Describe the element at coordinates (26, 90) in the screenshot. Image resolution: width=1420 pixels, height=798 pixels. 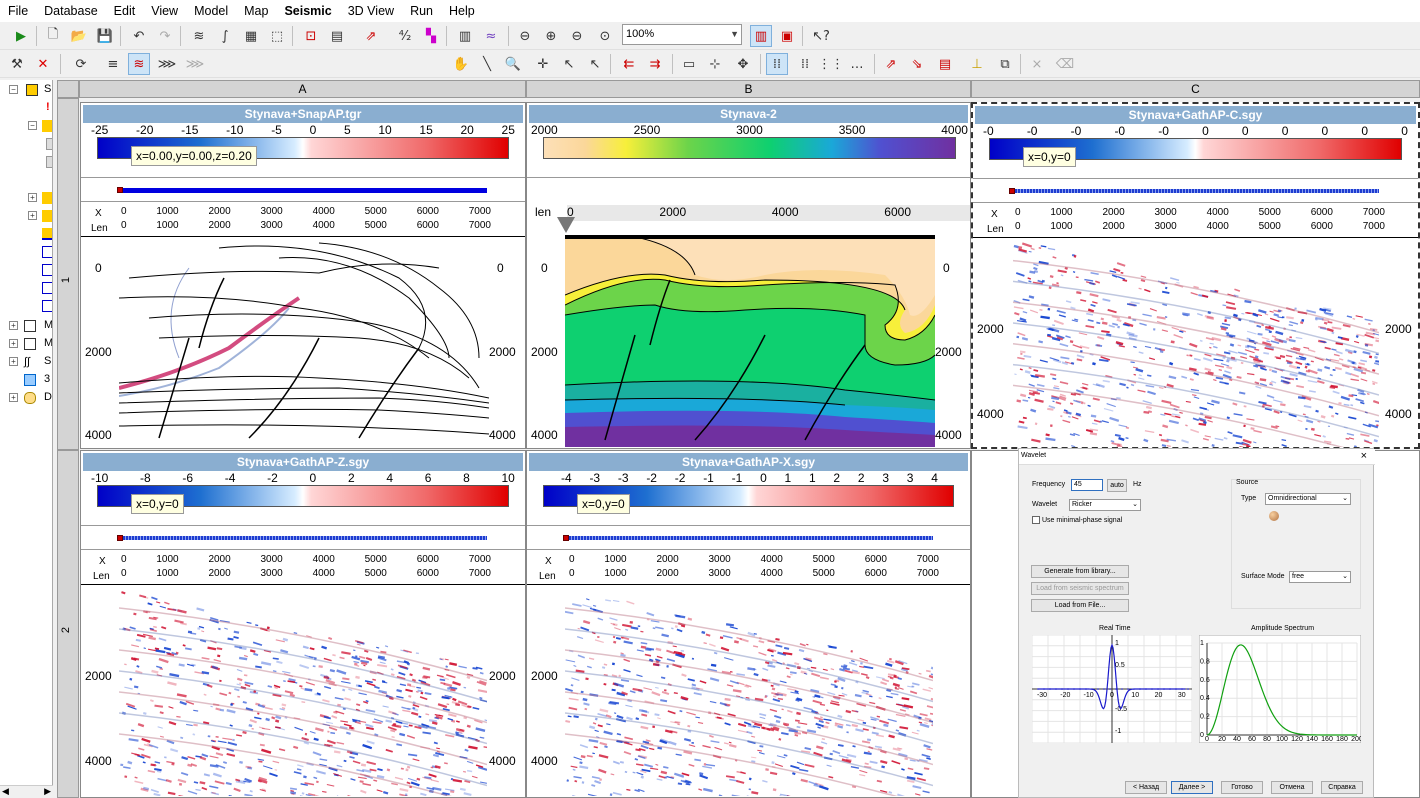
I see `tree-item-s: − S` at that location.